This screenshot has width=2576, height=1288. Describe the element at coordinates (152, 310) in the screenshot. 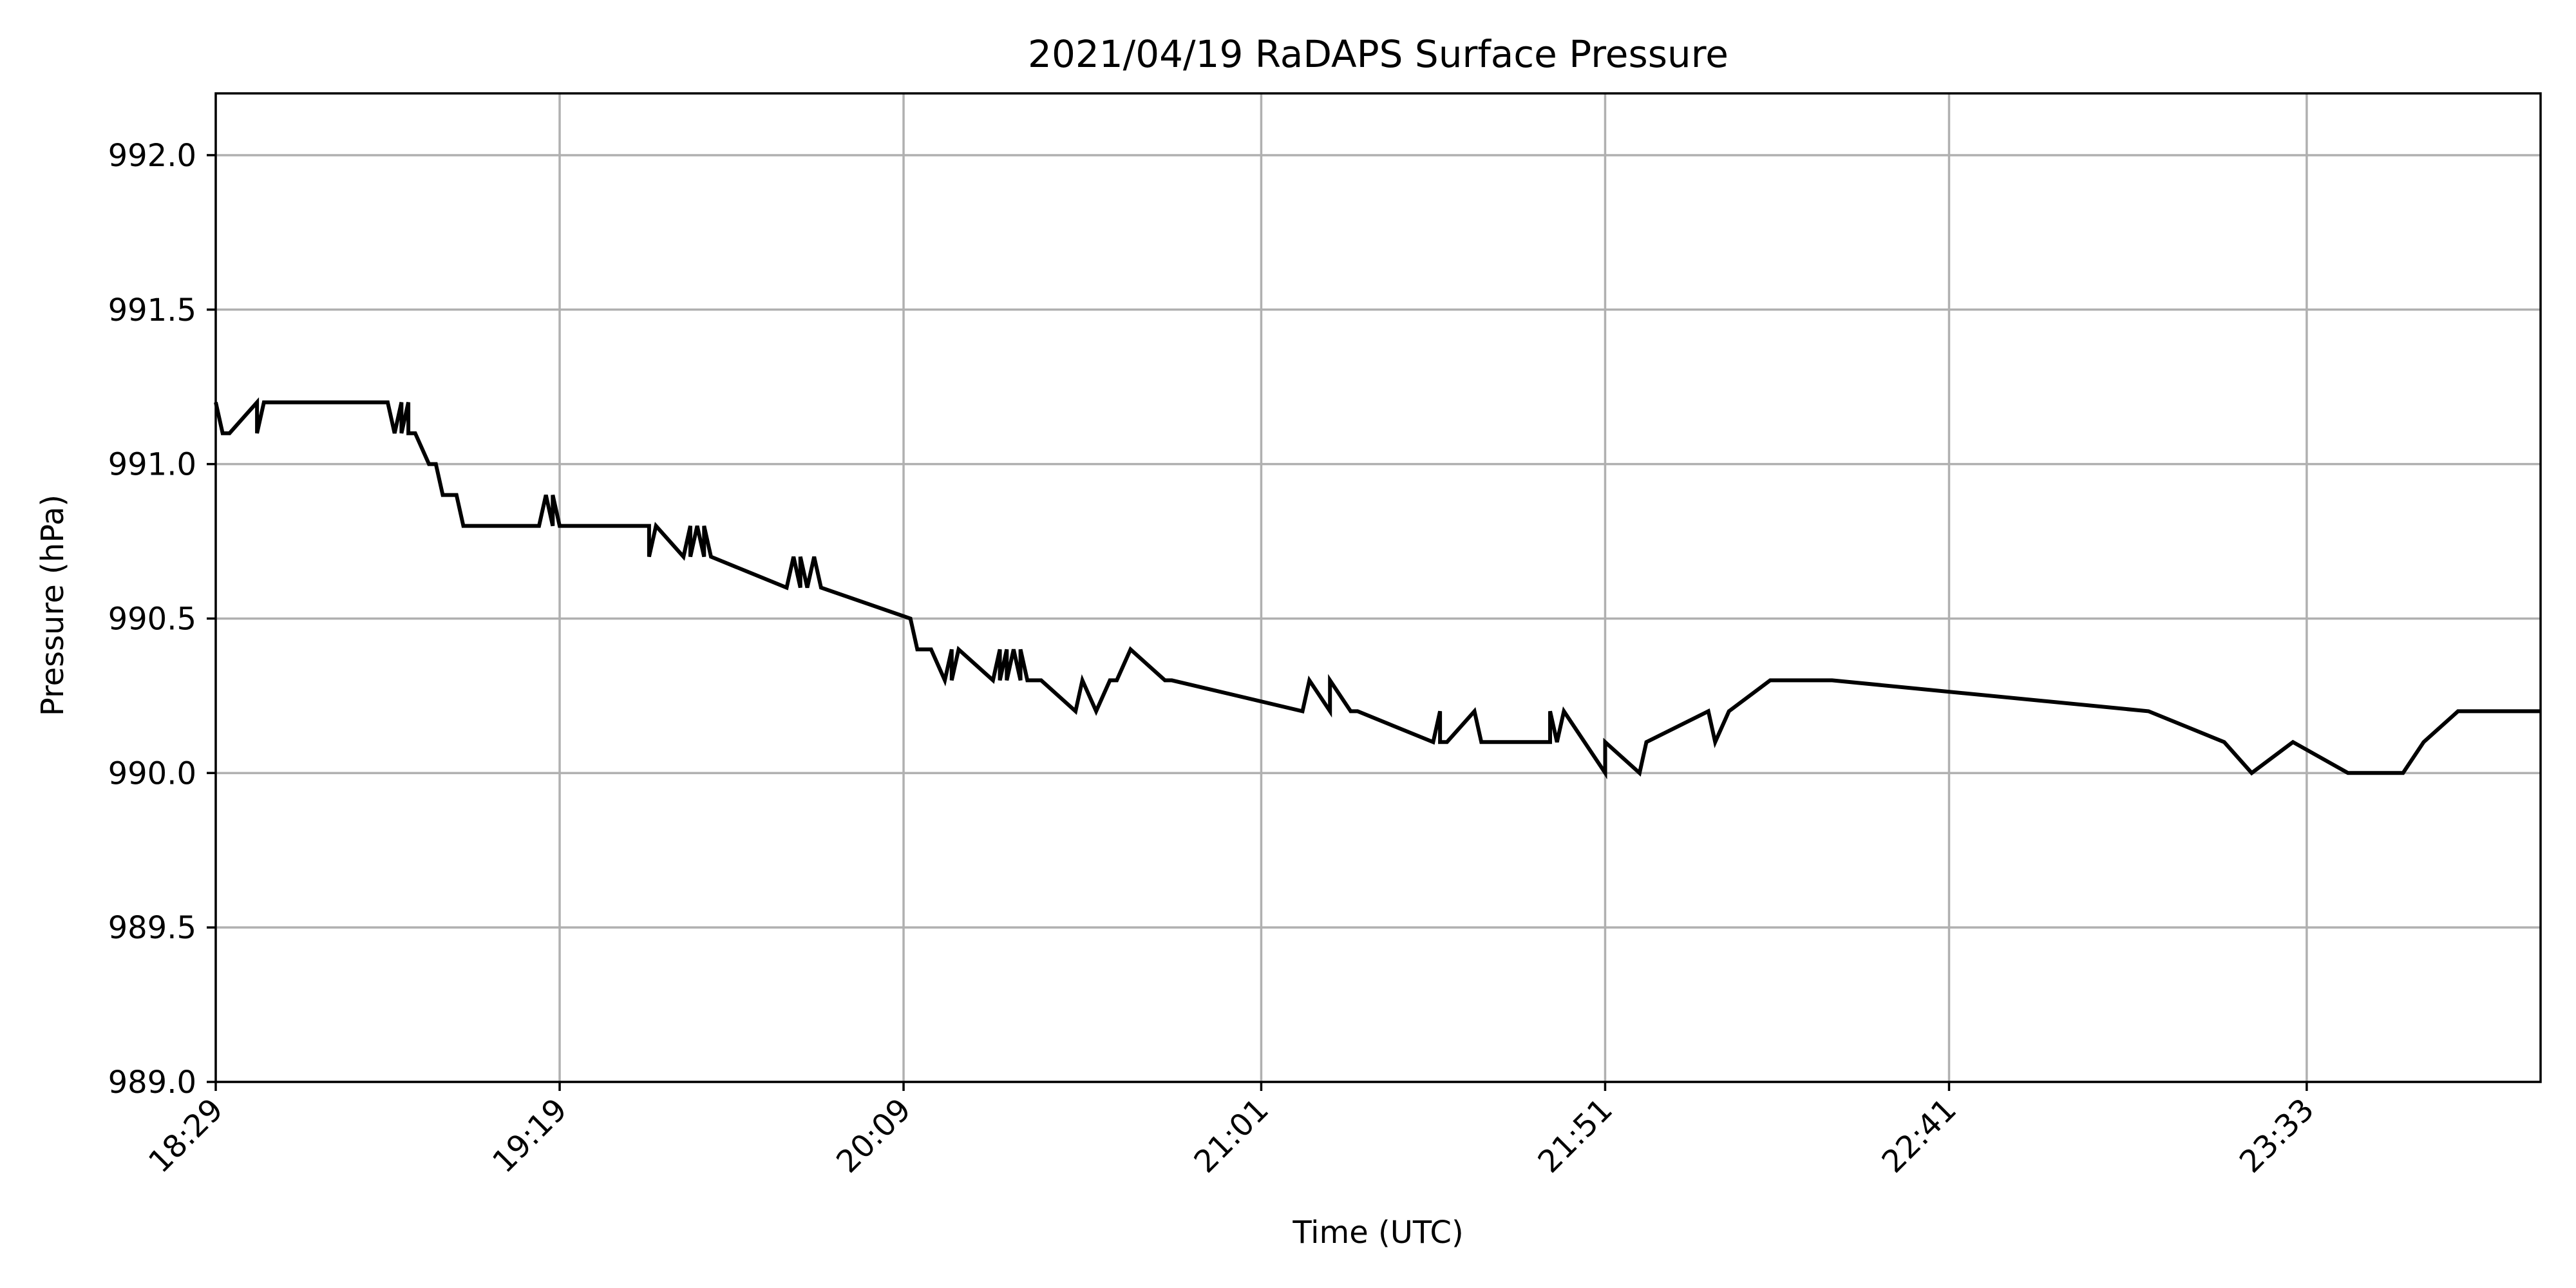

I see `y-tick-label: 991.5` at that location.